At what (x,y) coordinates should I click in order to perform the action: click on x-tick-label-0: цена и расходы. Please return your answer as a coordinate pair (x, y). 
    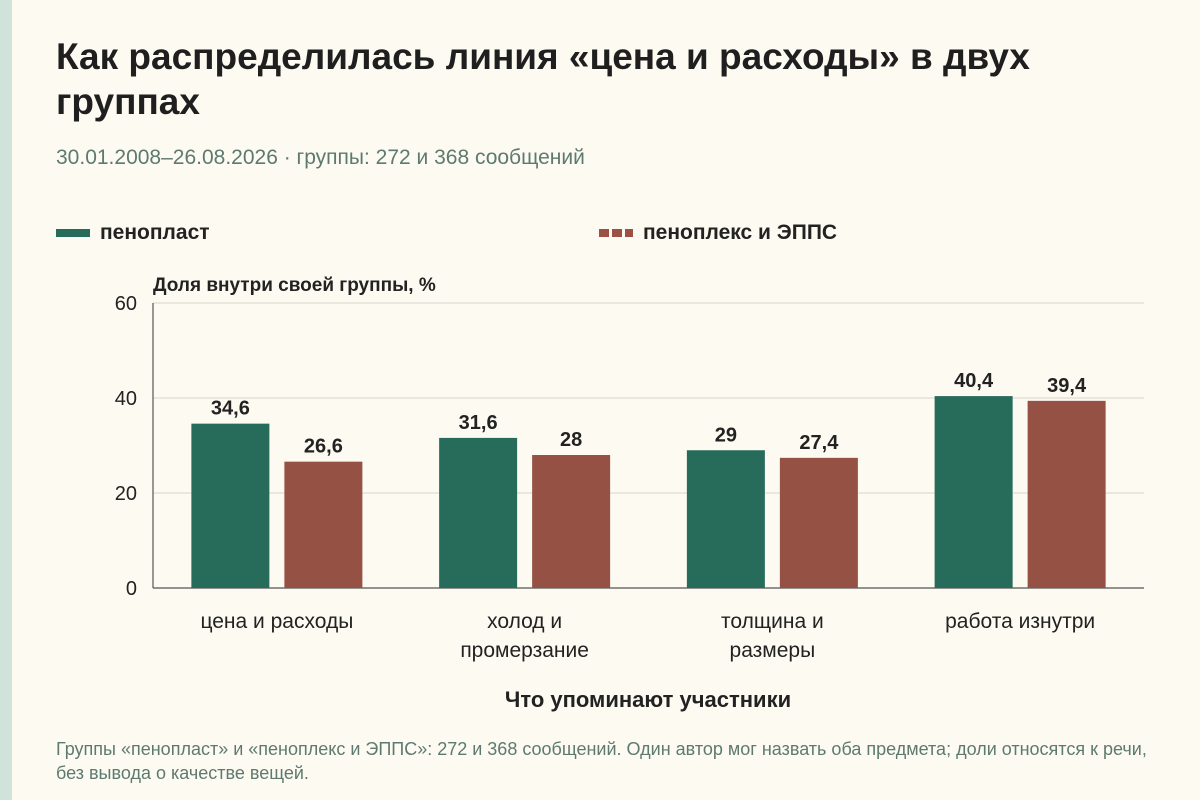
    Looking at the image, I should click on (276, 621).